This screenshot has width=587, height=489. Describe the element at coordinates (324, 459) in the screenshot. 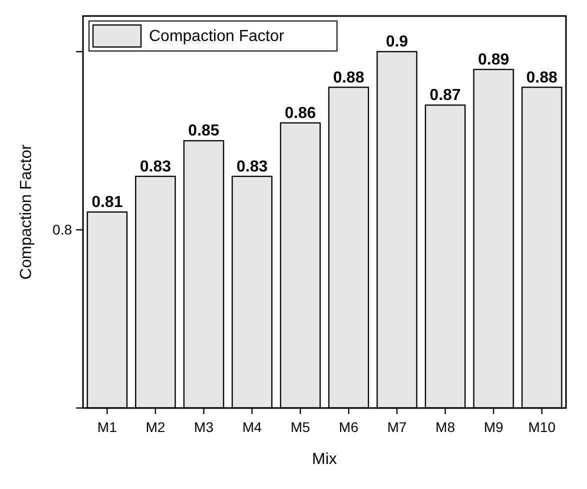

I see `x-axis-title: Mix` at that location.